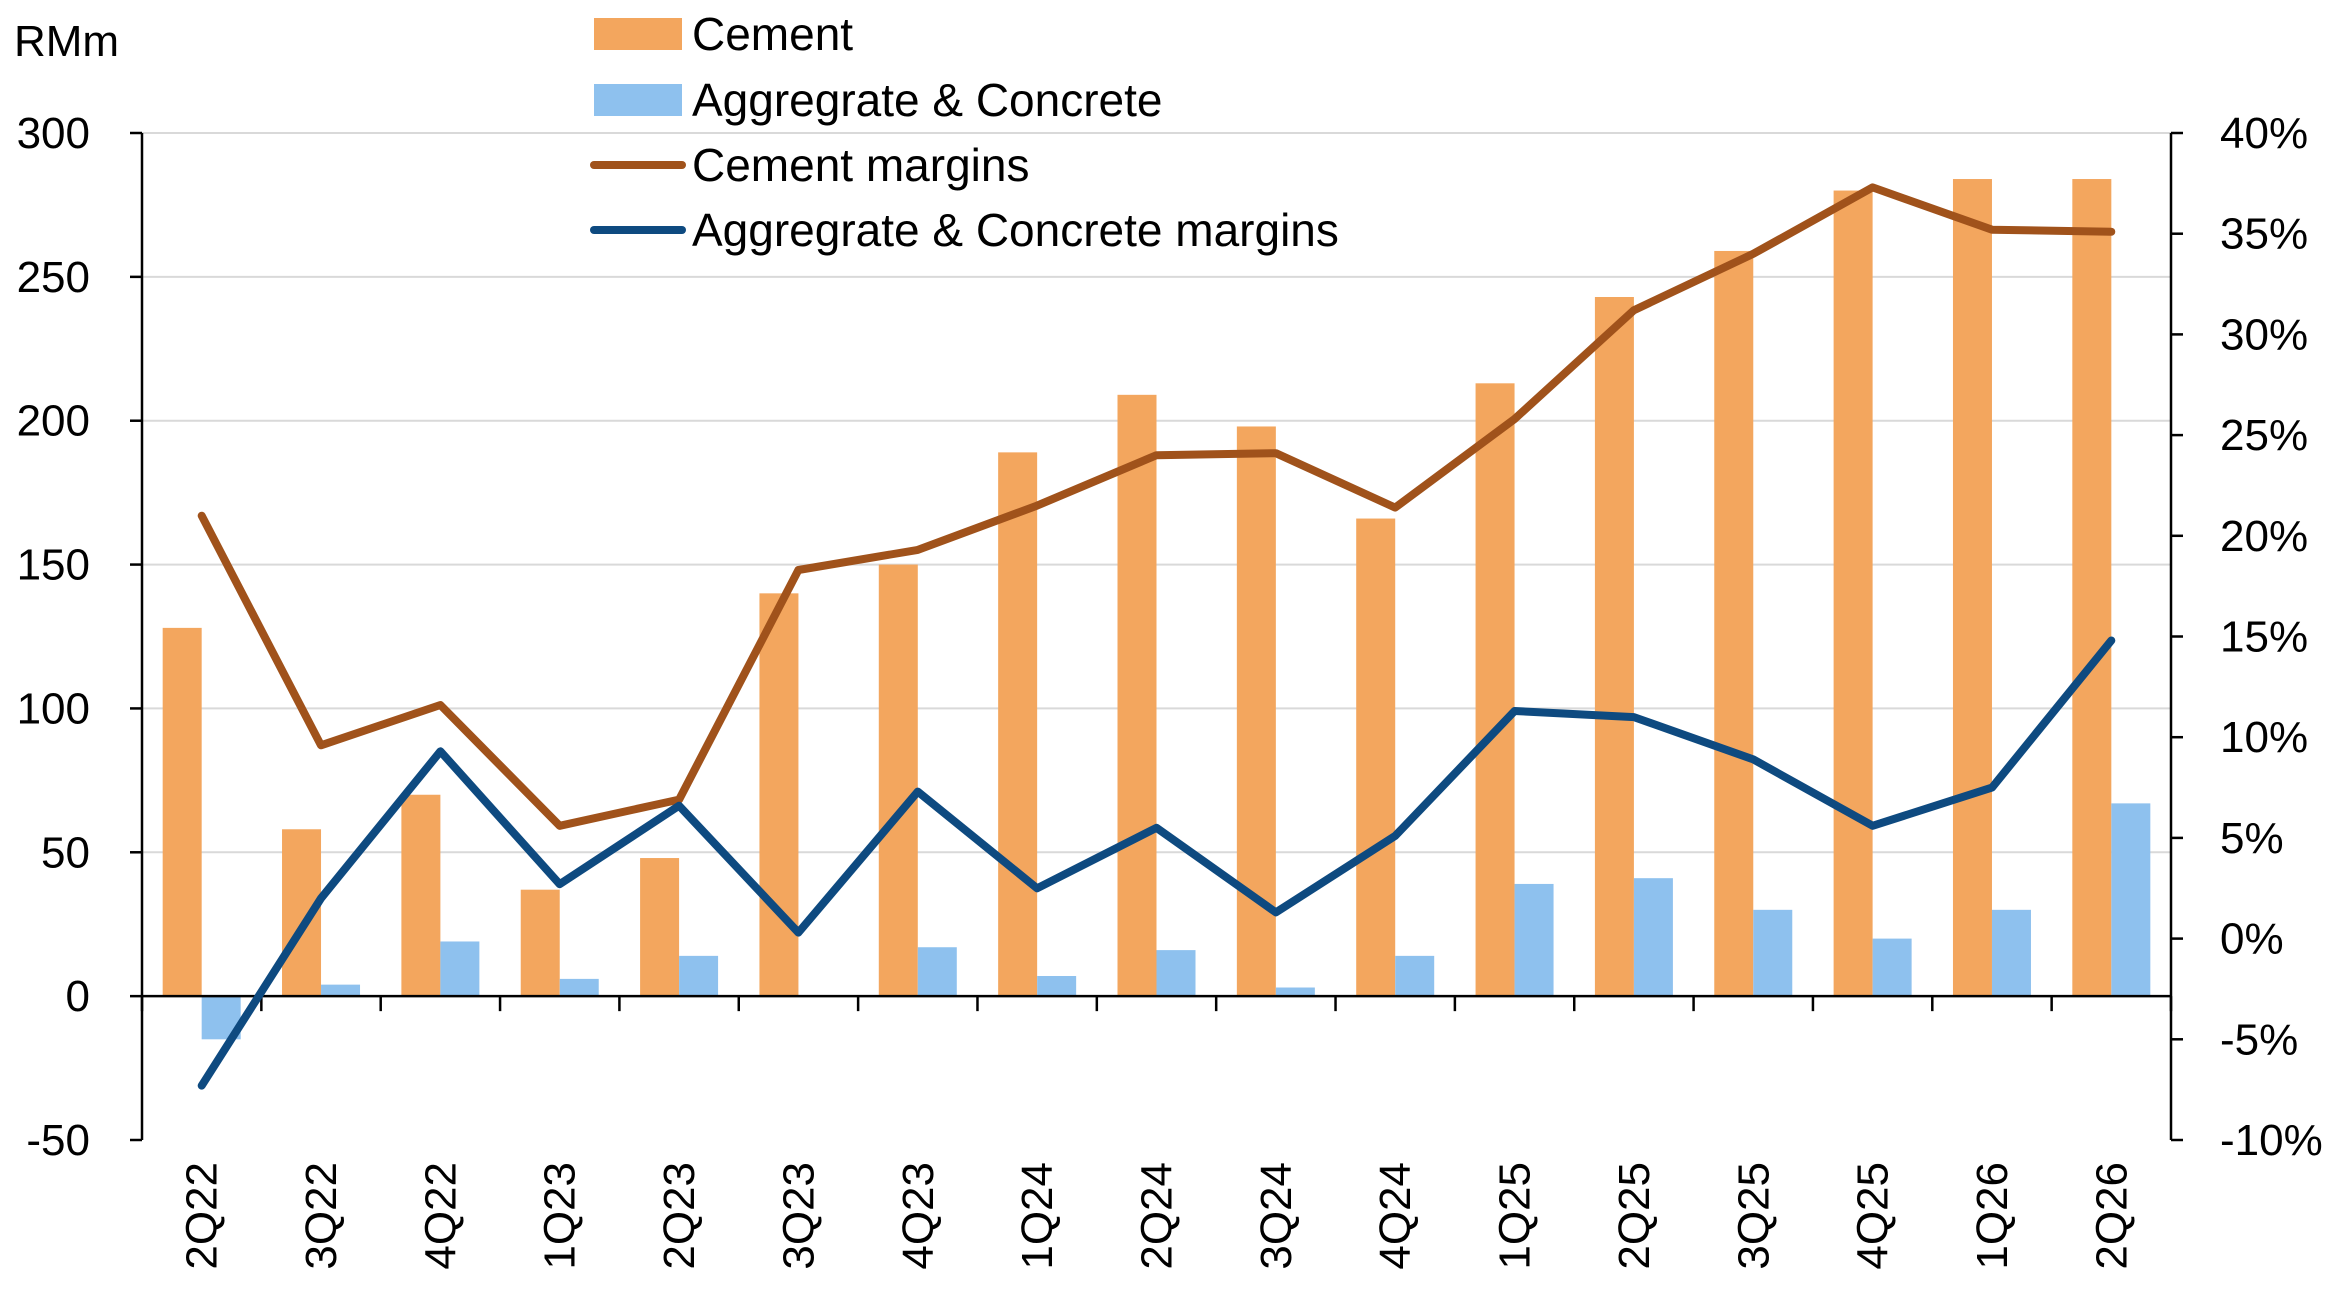 Image resolution: width=2339 pixels, height=1300 pixels. What do you see at coordinates (679, 1216) in the screenshot?
I see `category-label: 2Q23` at bounding box center [679, 1216].